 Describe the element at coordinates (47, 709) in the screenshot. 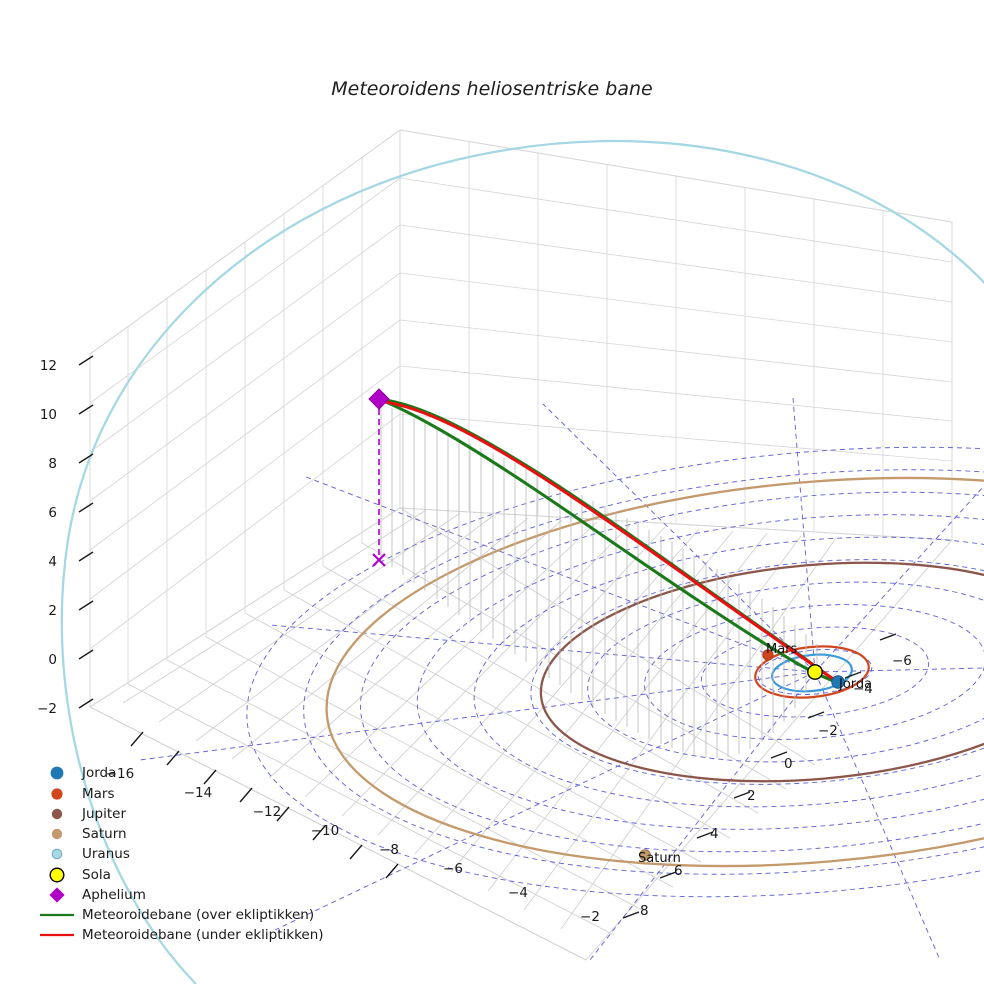

I see `z-tick-label: −2` at that location.